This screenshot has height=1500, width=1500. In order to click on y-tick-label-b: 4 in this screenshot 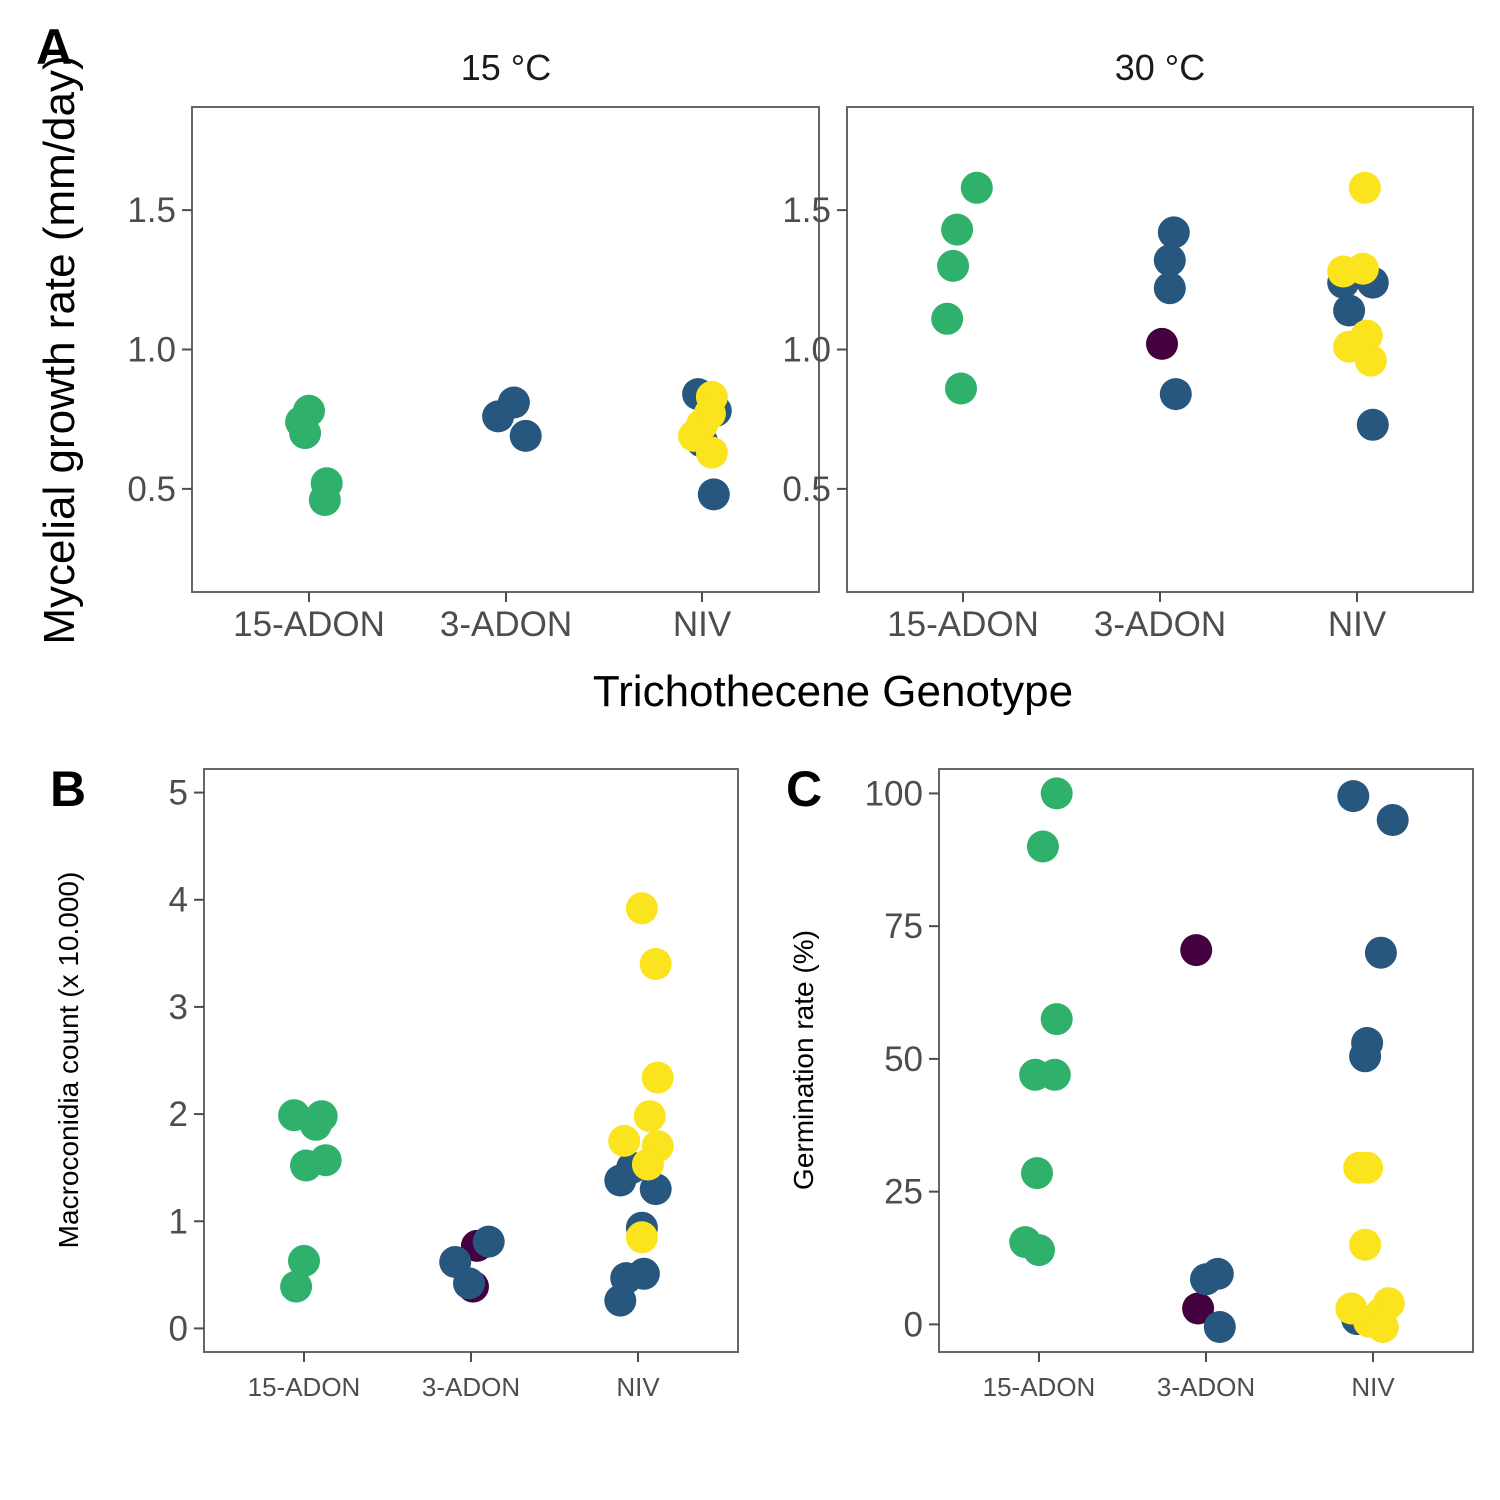, I will do `click(178, 900)`.